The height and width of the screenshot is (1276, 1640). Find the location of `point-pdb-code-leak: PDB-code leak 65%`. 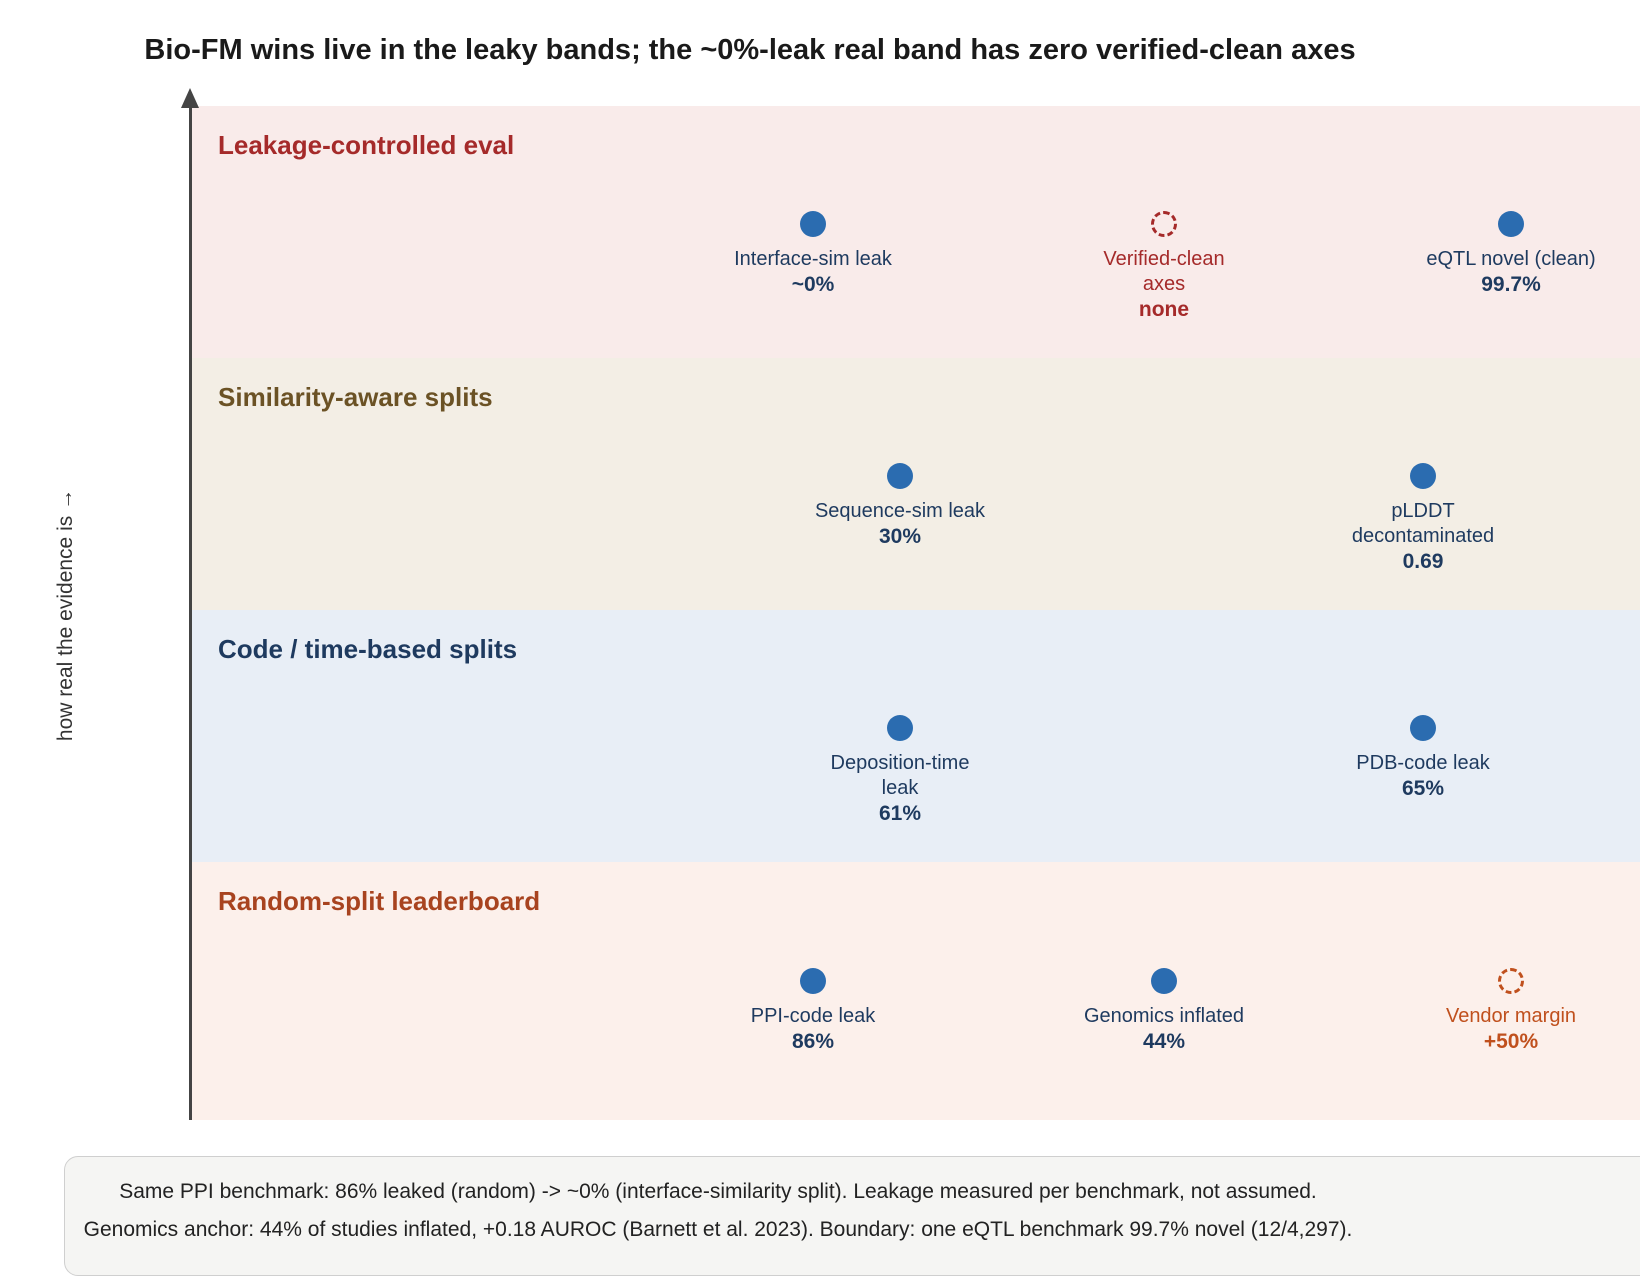

point-pdb-code-leak: PDB-code leak 65% is located at coordinates (1423, 758).